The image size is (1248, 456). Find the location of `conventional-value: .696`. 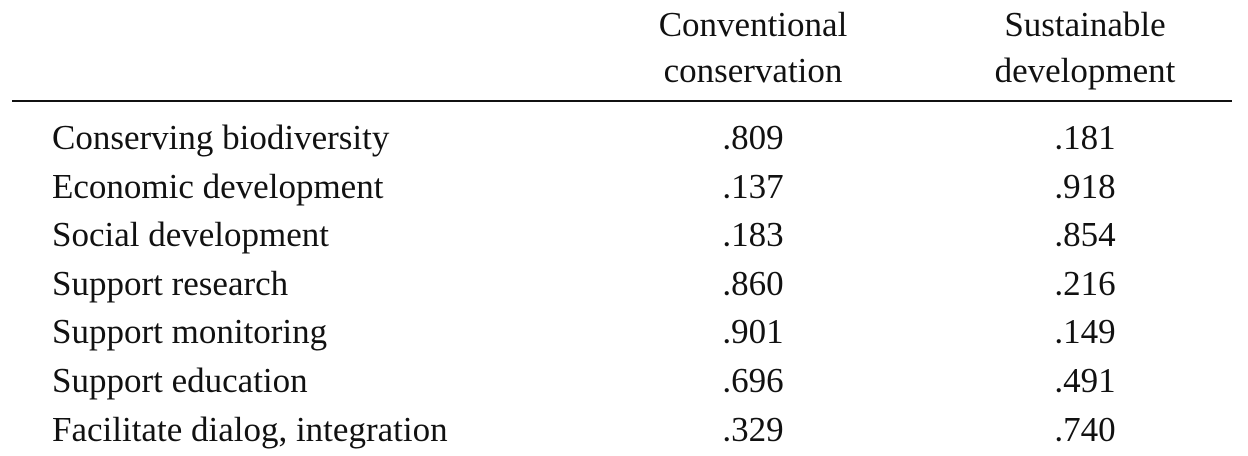

conventional-value: .696 is located at coordinates (753, 380).